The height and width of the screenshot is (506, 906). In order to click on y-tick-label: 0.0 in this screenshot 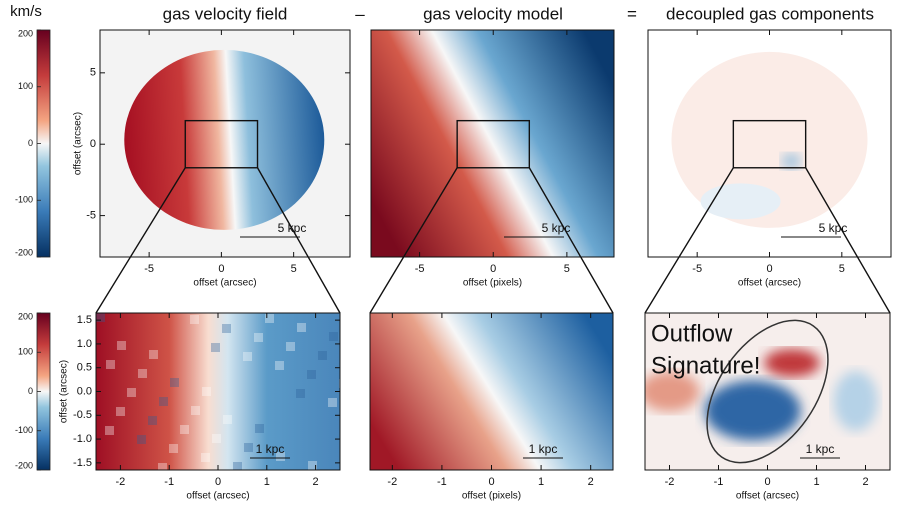, I will do `click(84, 391)`.